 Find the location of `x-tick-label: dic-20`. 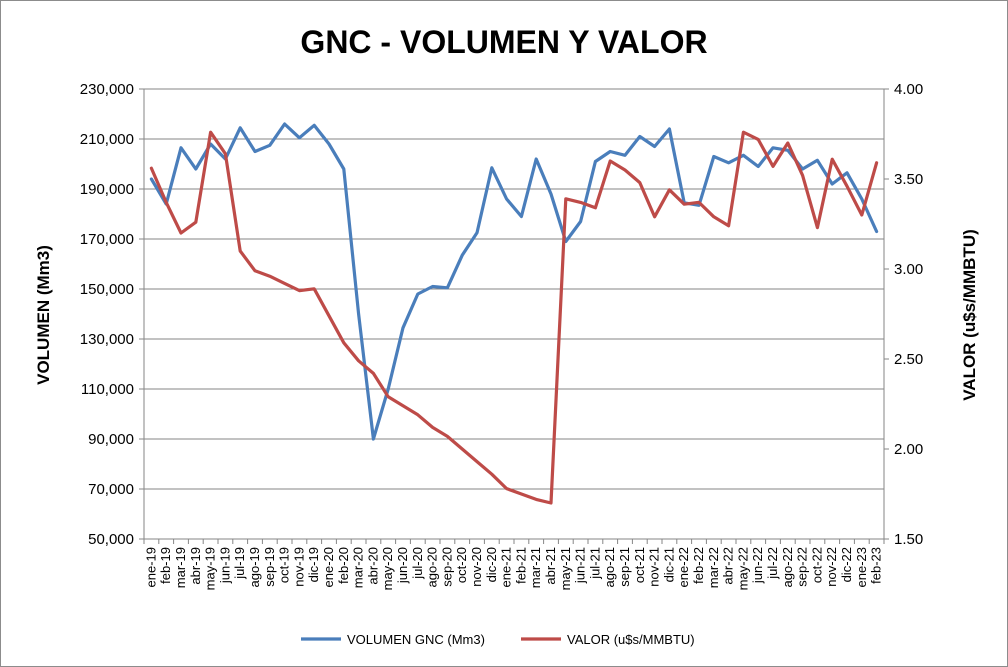

x-tick-label: dic-20 is located at coordinates (491, 564).